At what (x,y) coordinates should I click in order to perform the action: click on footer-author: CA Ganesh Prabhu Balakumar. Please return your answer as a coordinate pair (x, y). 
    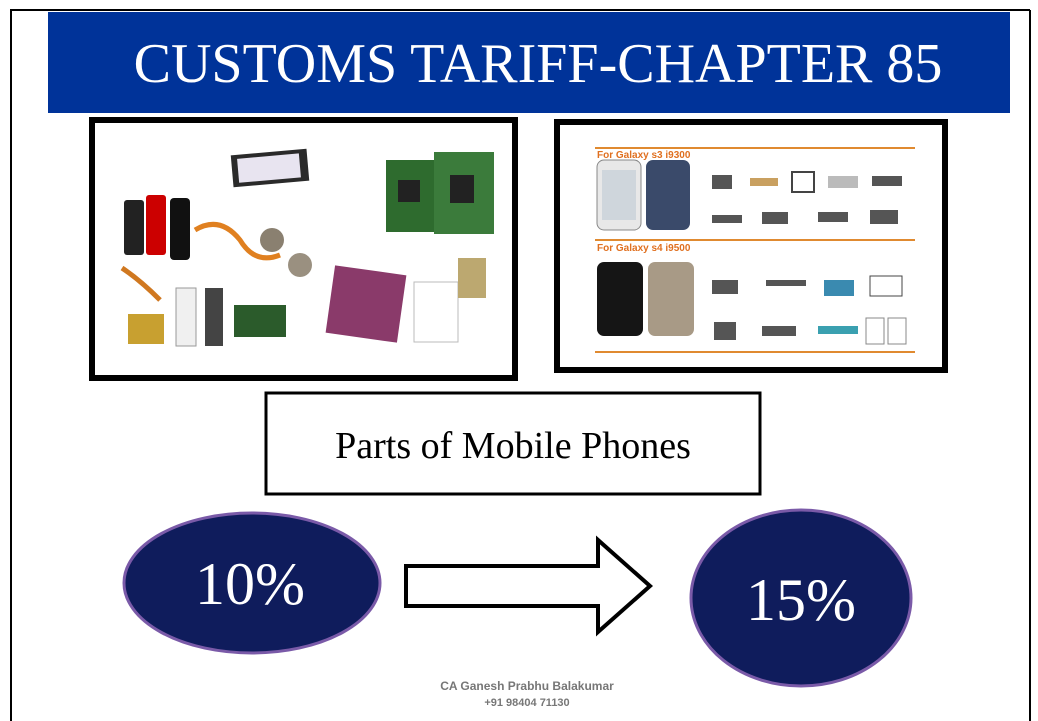
    Looking at the image, I should click on (527, 686).